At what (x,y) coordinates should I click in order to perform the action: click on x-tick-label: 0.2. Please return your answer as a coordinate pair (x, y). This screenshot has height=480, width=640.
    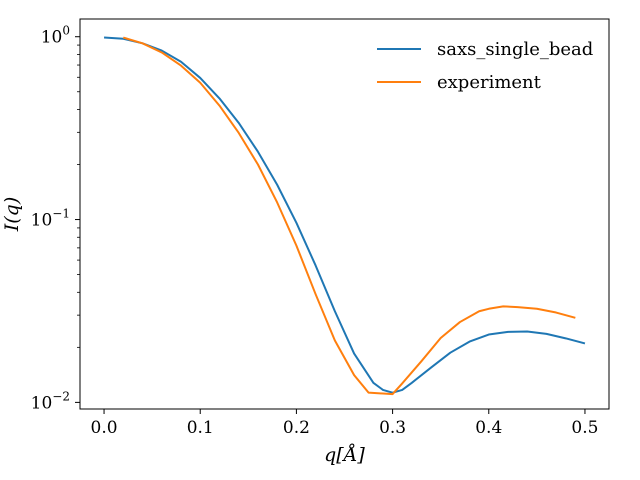
    Looking at the image, I should click on (296, 428).